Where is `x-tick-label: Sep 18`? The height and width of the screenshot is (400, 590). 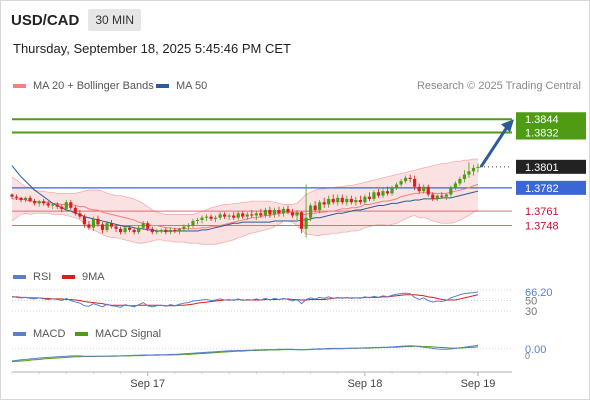 x-tick-label: Sep 18 is located at coordinates (364, 384).